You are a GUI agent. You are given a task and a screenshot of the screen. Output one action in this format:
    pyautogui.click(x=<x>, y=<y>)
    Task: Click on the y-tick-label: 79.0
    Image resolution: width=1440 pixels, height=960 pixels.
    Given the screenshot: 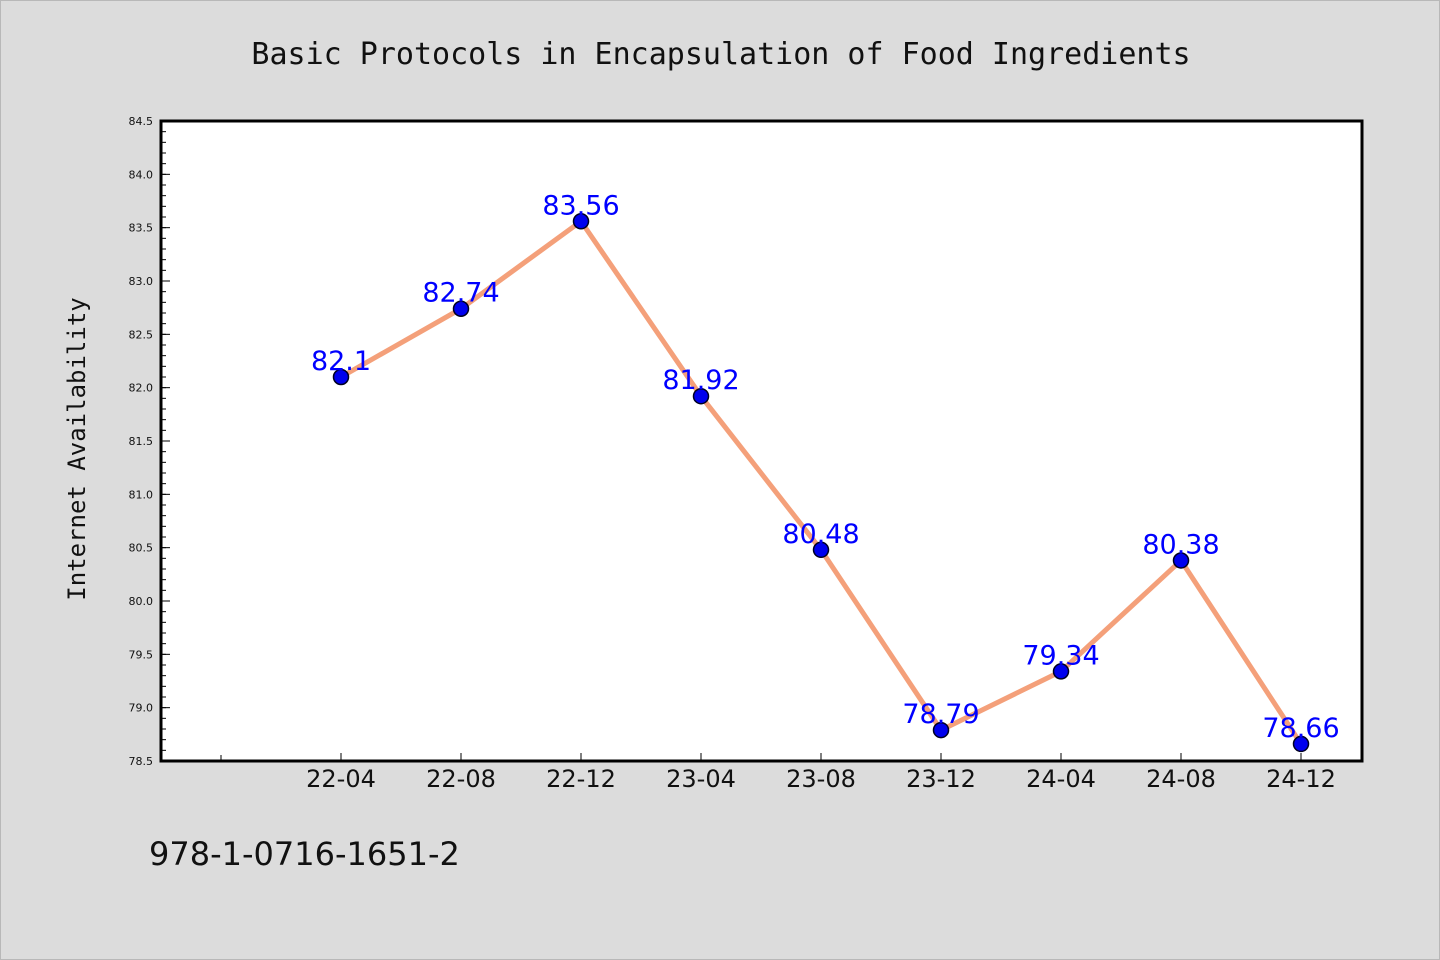 What is the action you would take?
    pyautogui.click(x=141, y=708)
    